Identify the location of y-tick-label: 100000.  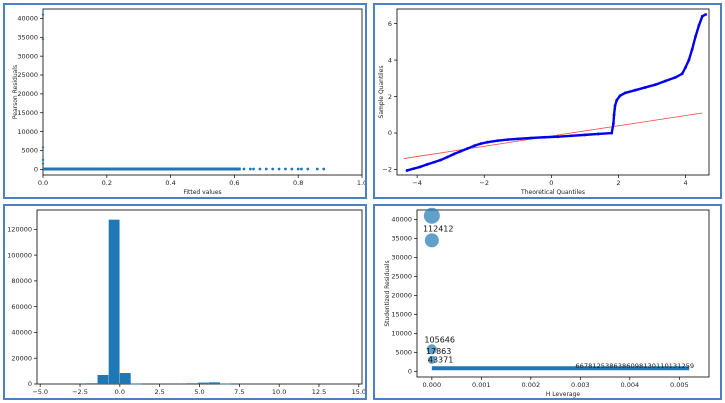
(19, 255).